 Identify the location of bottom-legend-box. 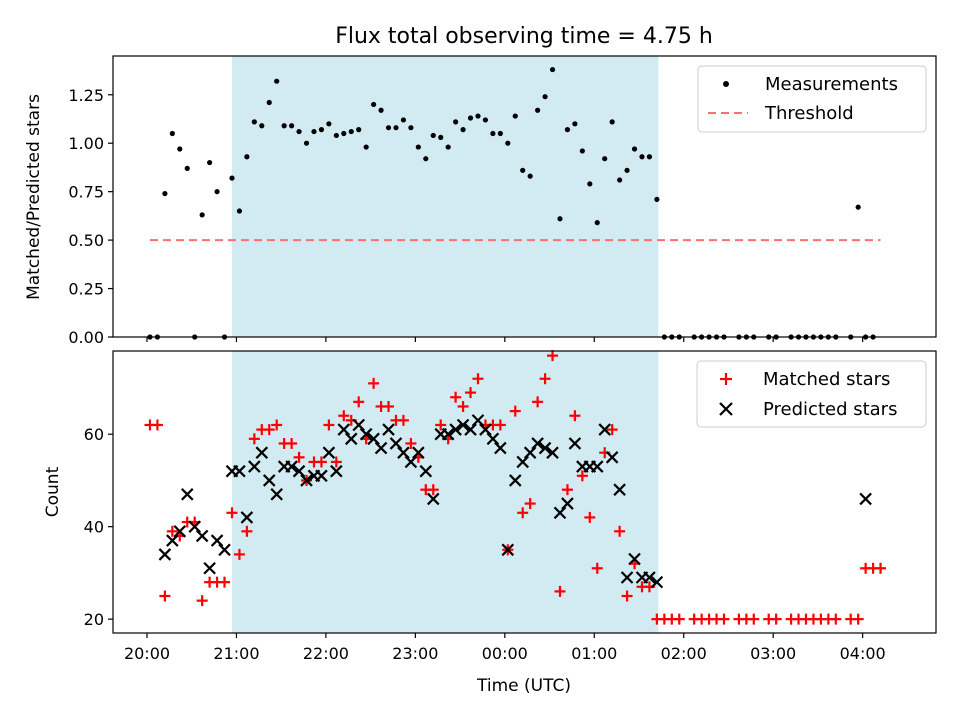
(811, 394).